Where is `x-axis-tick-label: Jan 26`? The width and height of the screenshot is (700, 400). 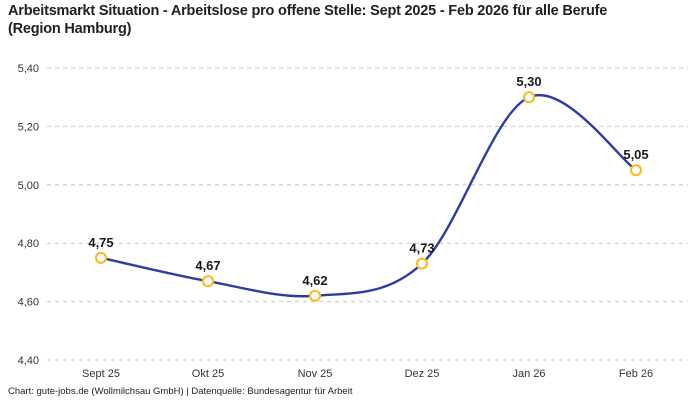
x-axis-tick-label: Jan 26 is located at coordinates (528, 374).